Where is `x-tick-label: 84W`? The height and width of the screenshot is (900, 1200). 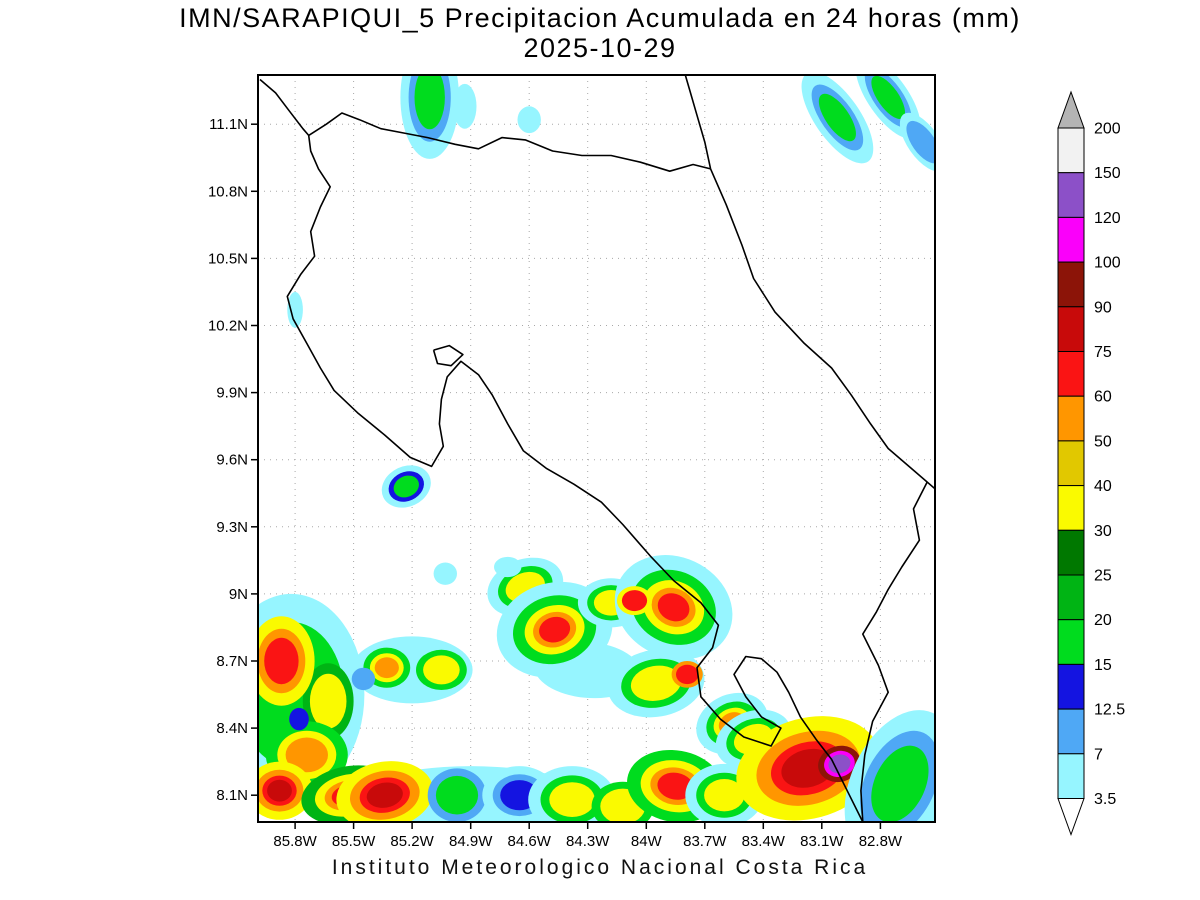 x-tick-label: 84W is located at coordinates (647, 841).